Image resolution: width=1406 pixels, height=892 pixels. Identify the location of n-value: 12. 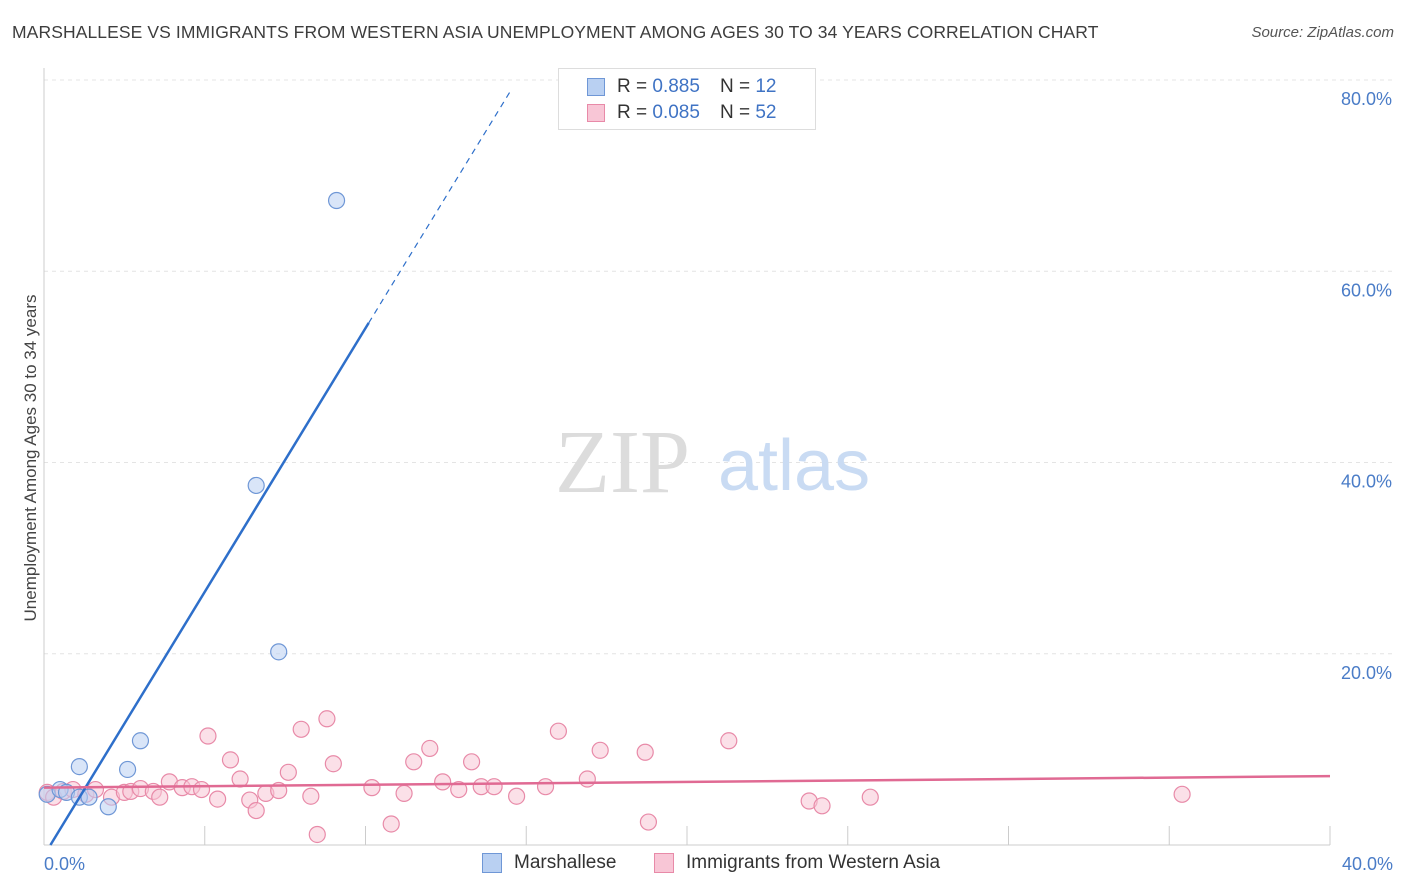
(766, 86).